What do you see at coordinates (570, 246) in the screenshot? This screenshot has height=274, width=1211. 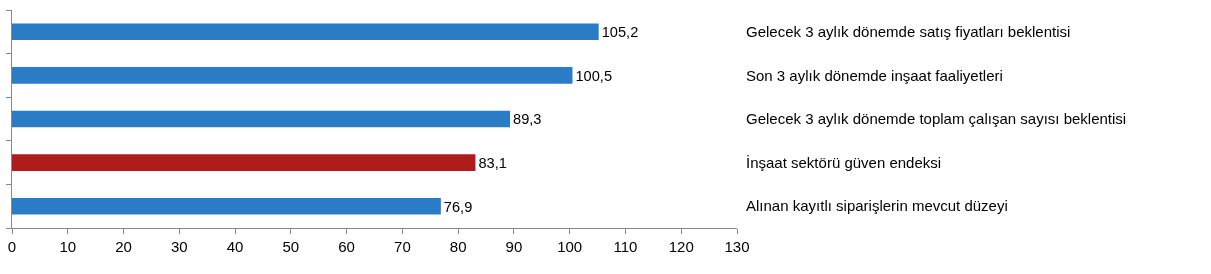 I see `x-tick-label: 100` at bounding box center [570, 246].